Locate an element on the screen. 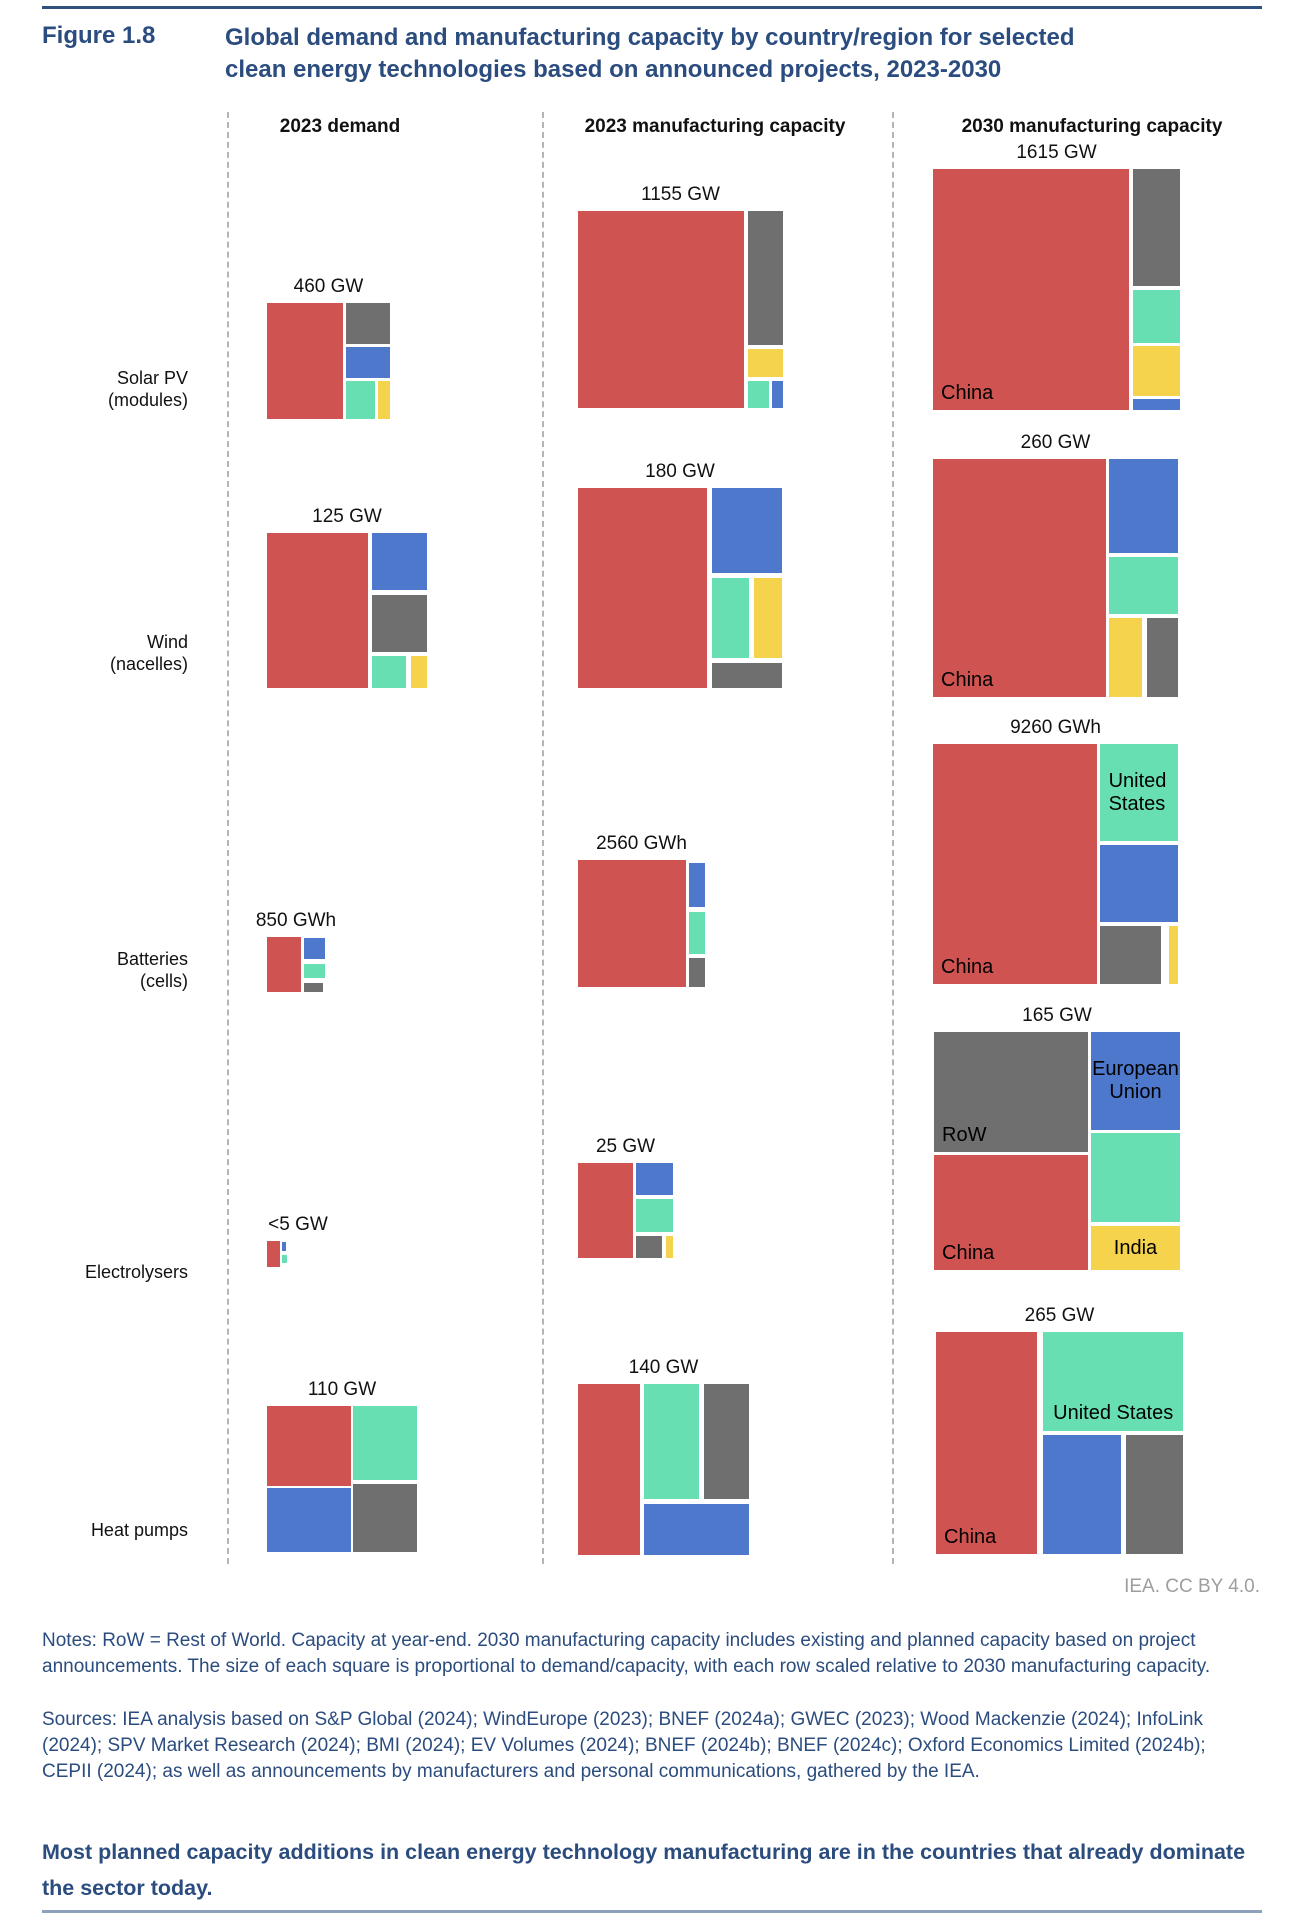 The height and width of the screenshot is (1920, 1303). row-label-batteries: Batteries (cells) is located at coordinates (98, 970).